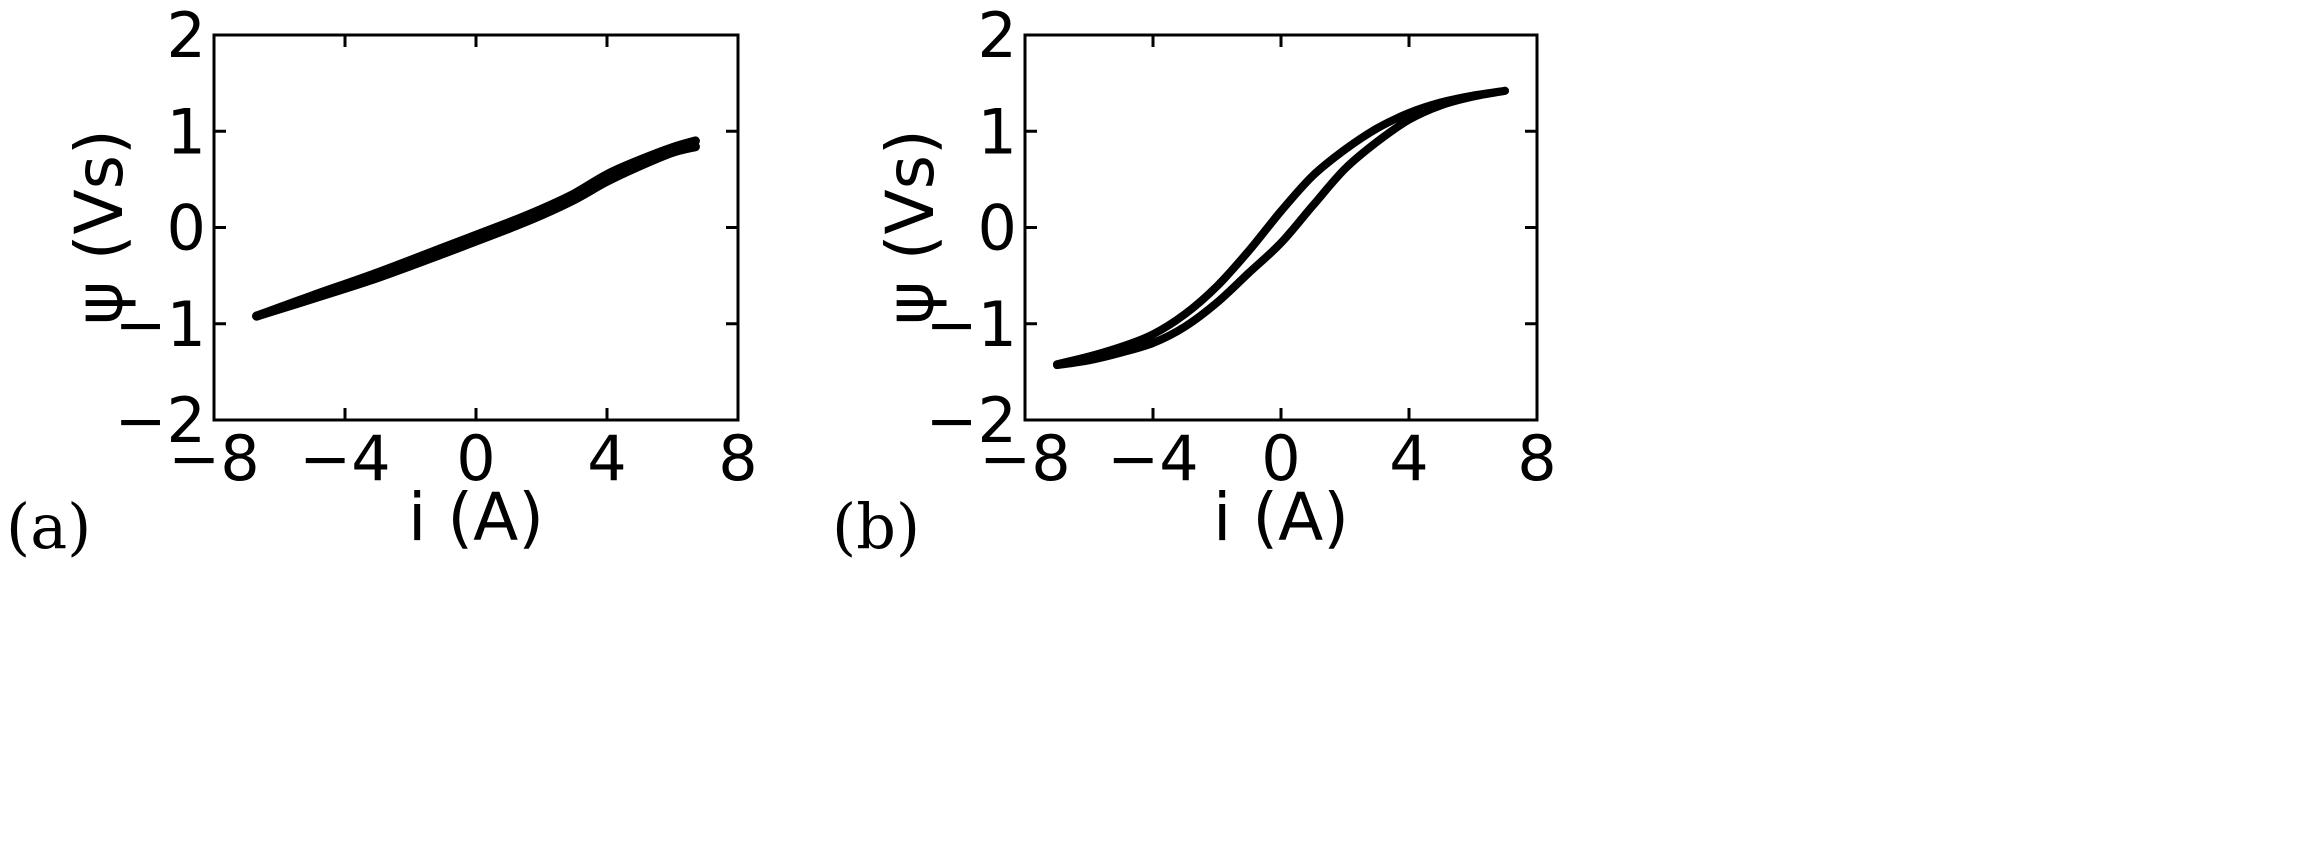 The image size is (2319, 850). What do you see at coordinates (876, 526) in the screenshot?
I see `panel-label-b: (b)` at bounding box center [876, 526].